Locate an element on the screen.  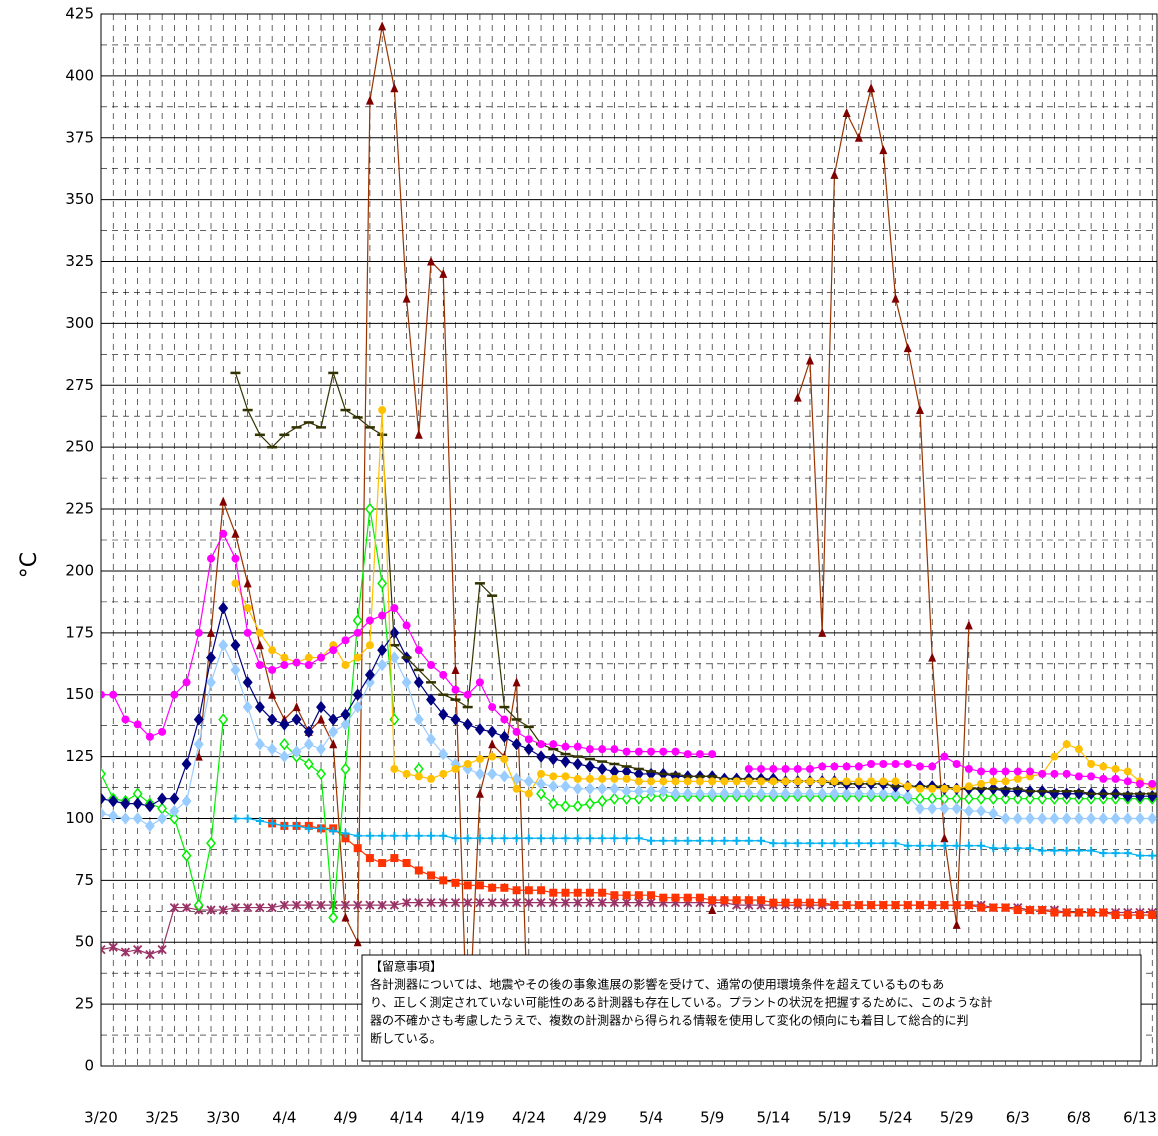
y-tick-label: 325 is located at coordinates (79, 261).